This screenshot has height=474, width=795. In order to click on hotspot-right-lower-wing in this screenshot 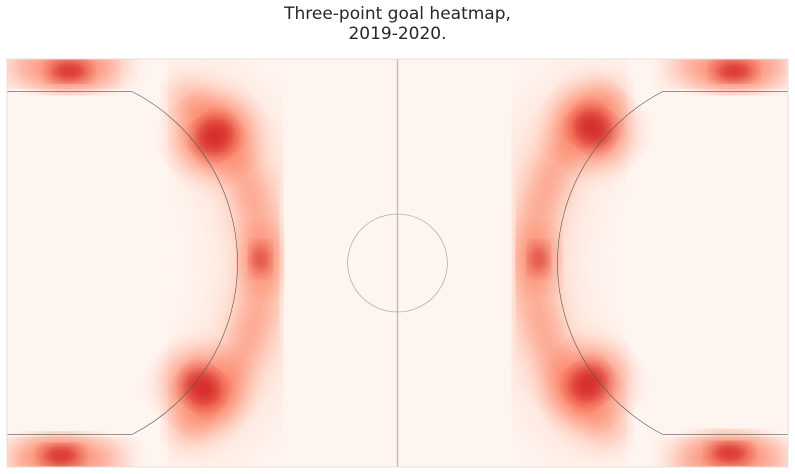, I will do `click(589, 383)`.